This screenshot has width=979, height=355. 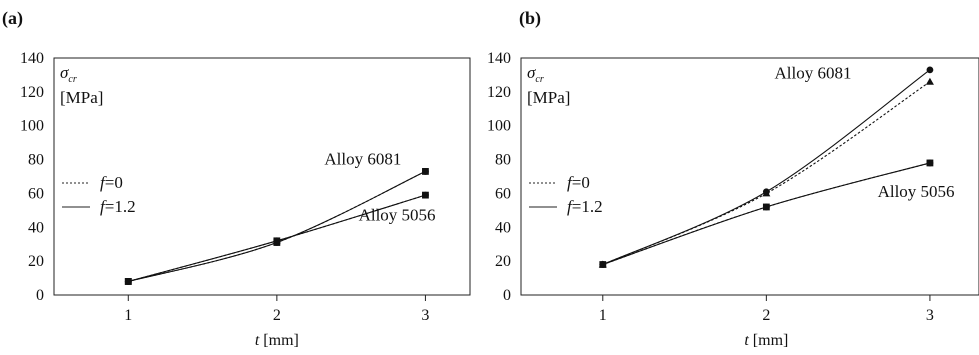 What do you see at coordinates (12, 18) in the screenshot?
I see `panel-label: (a)` at bounding box center [12, 18].